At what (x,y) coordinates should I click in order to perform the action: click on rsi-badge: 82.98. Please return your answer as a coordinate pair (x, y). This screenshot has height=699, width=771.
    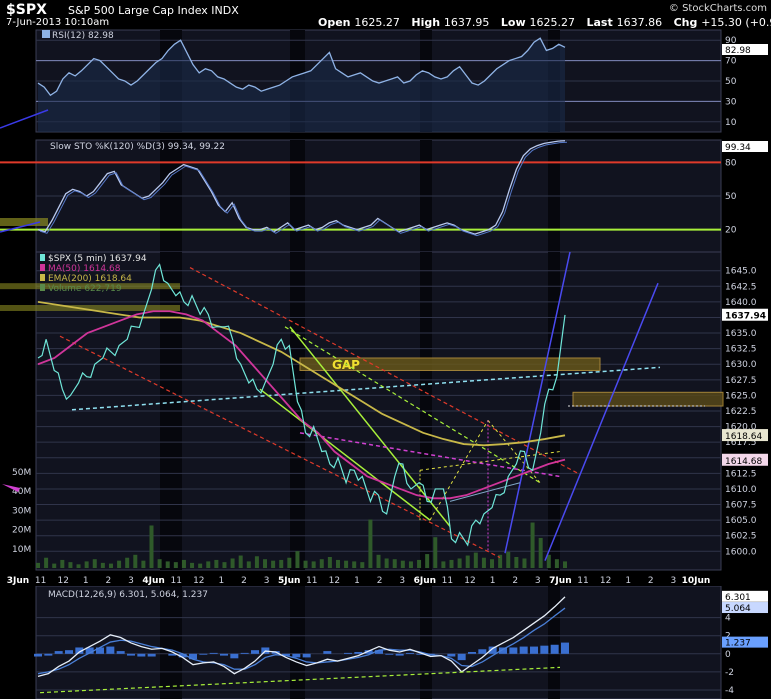
    Looking at the image, I should click on (738, 51).